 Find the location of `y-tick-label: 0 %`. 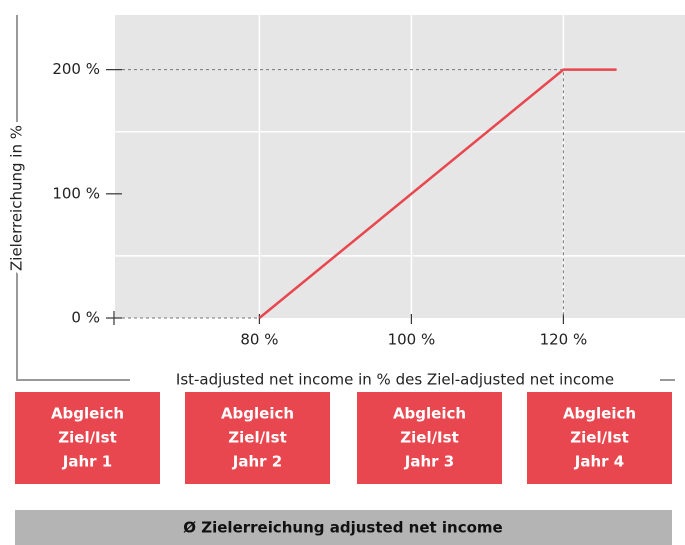

y-tick-label: 0 % is located at coordinates (85, 318).